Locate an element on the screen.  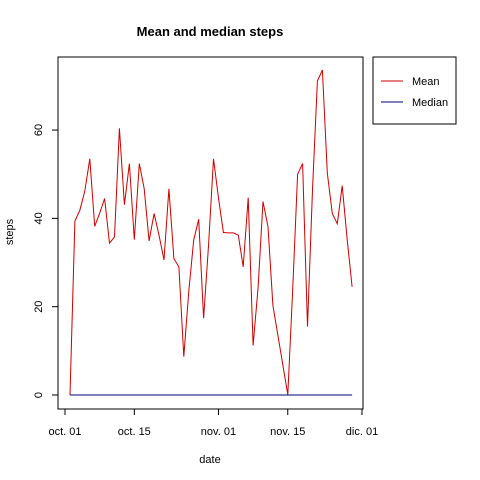
legend-label-mean: Mean is located at coordinates (426, 82).